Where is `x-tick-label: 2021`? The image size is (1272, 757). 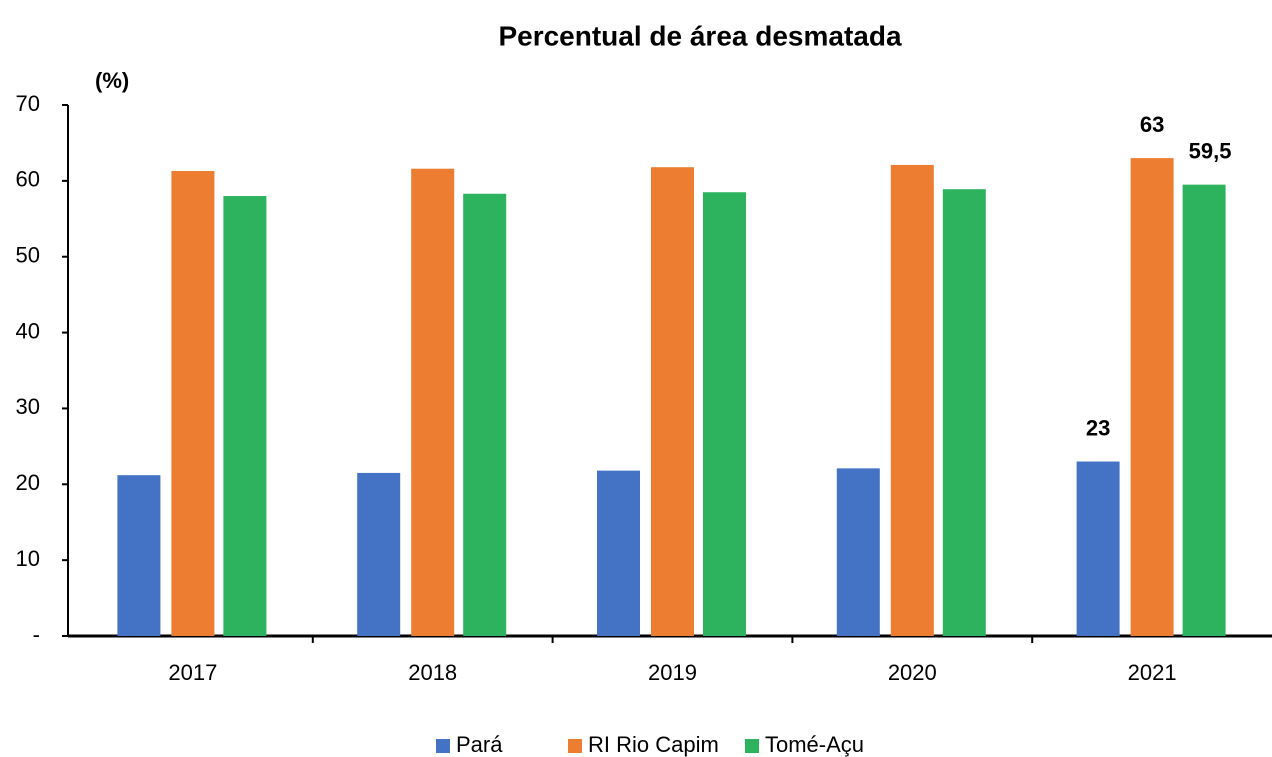
x-tick-label: 2021 is located at coordinates (1152, 672).